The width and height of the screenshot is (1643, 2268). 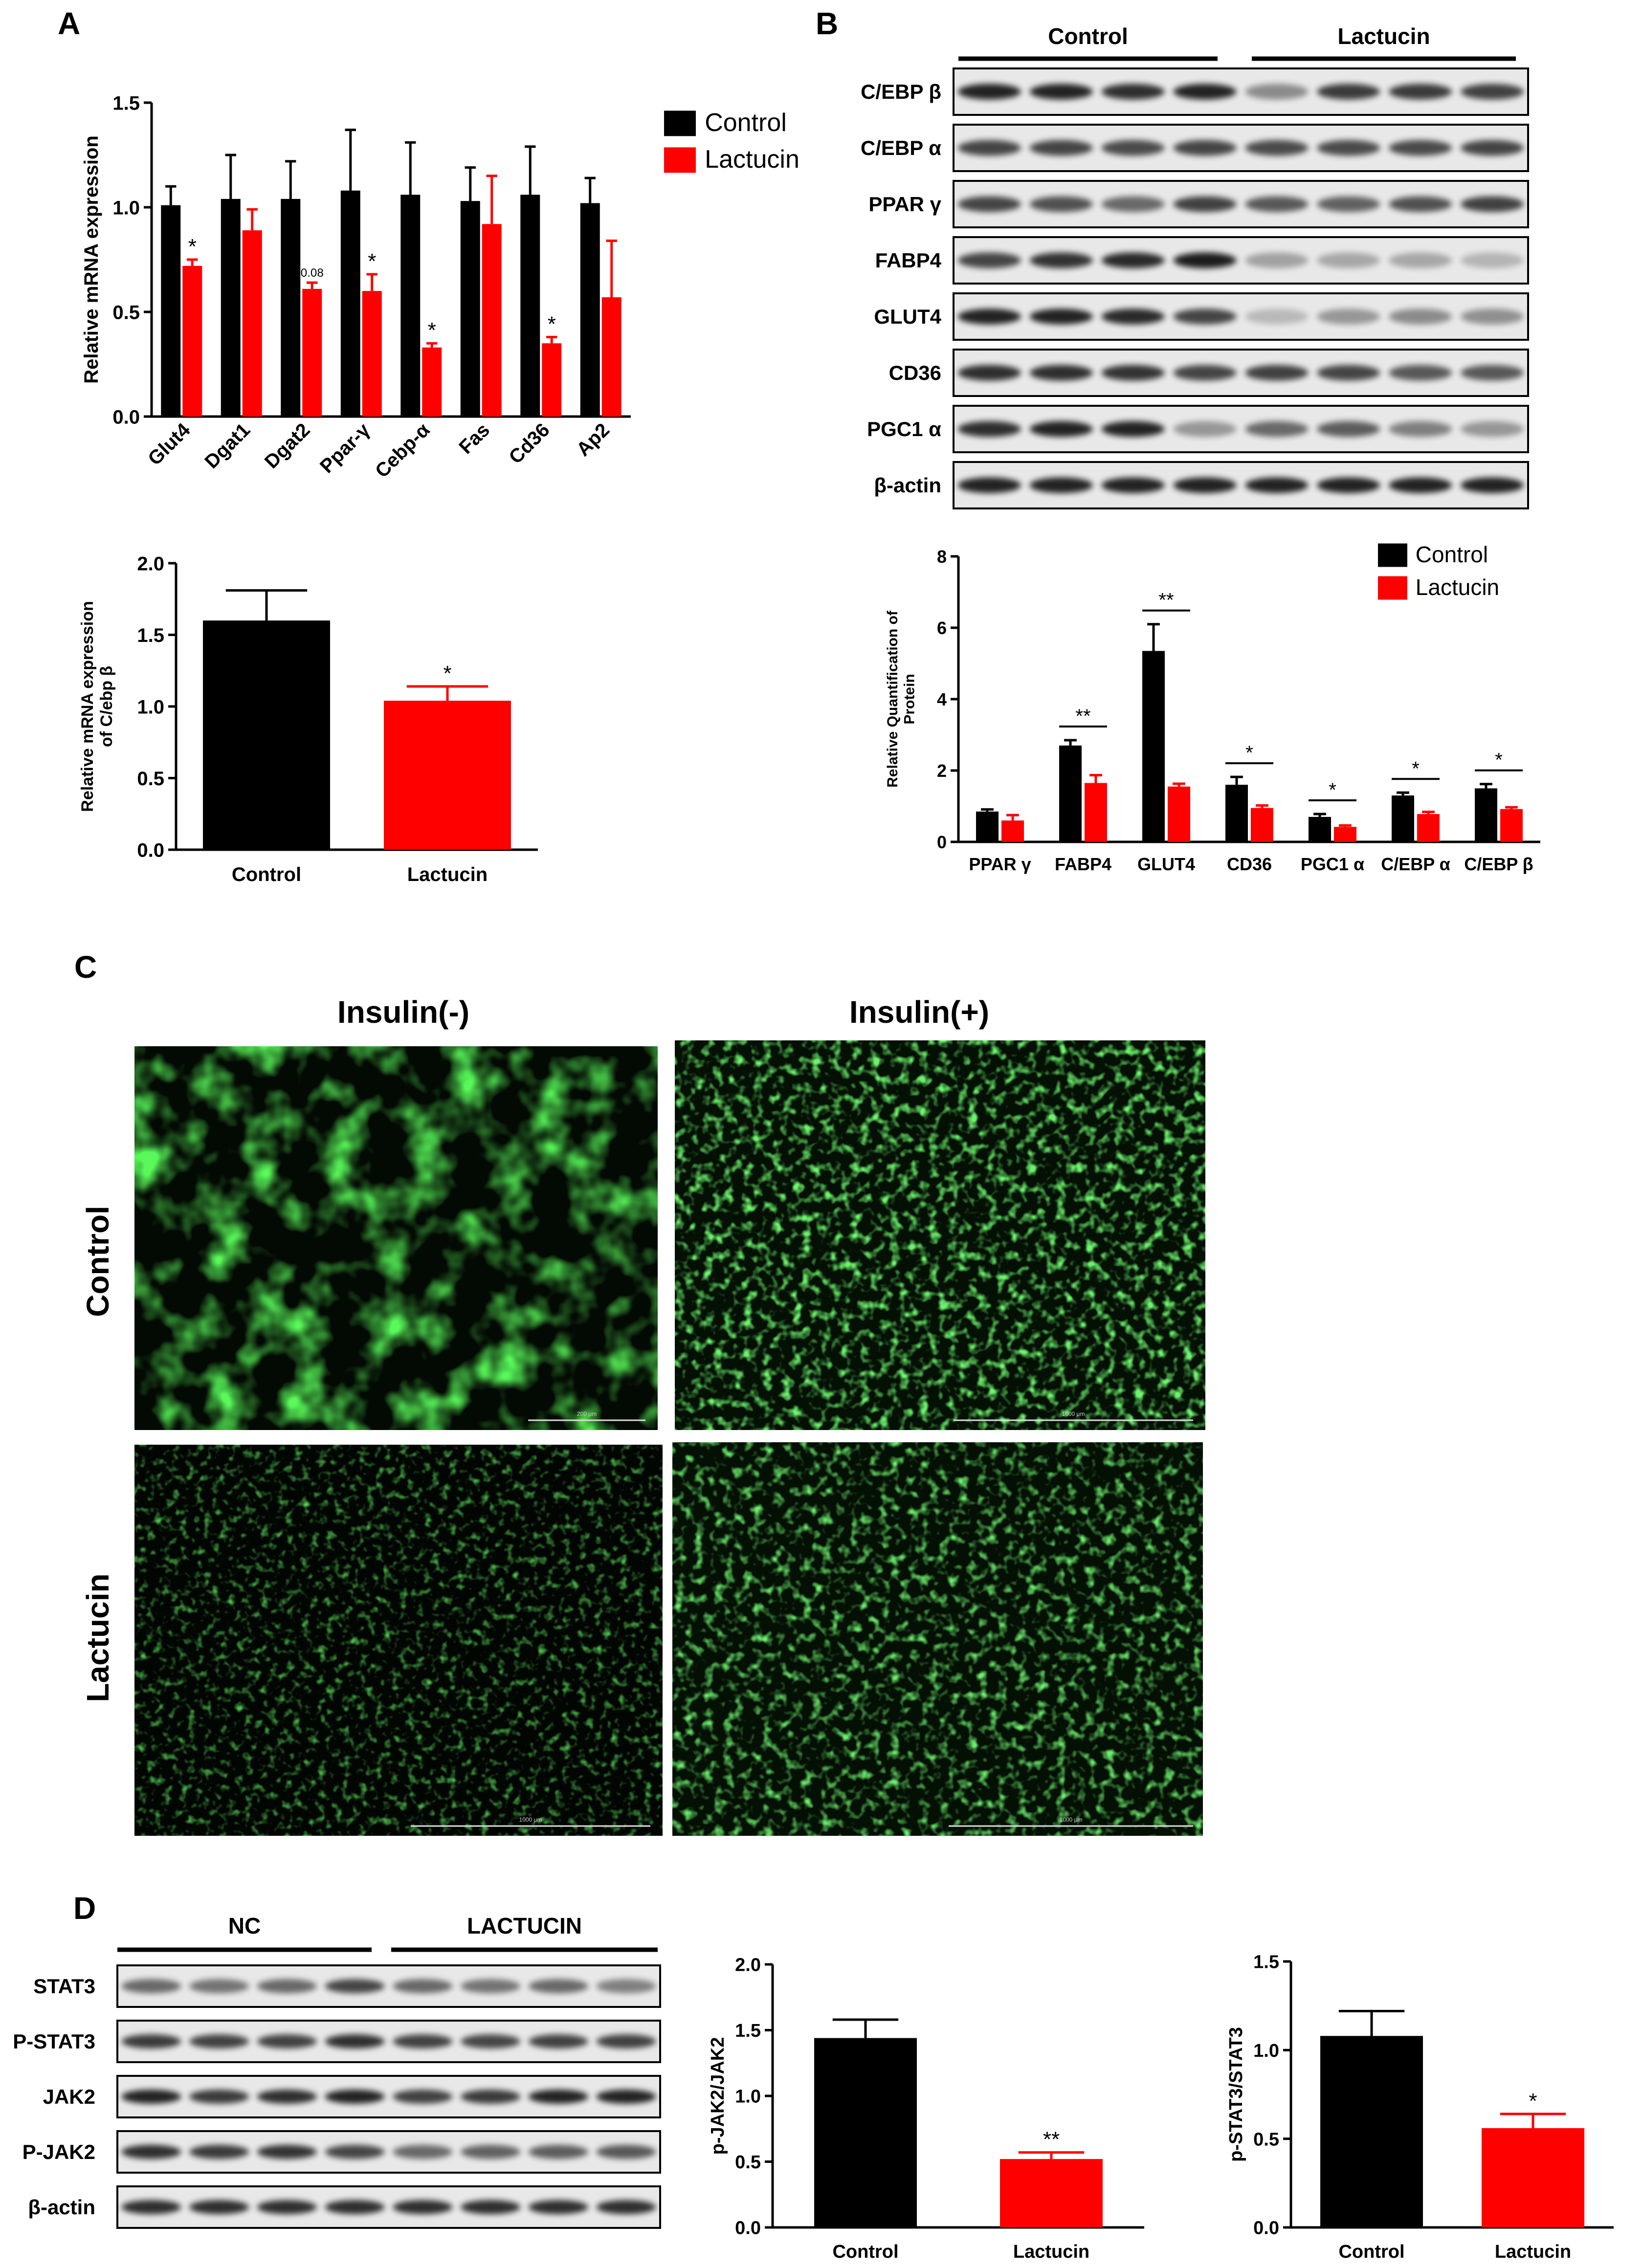 I want to click on category-label: Lactucin, so click(x=447, y=874).